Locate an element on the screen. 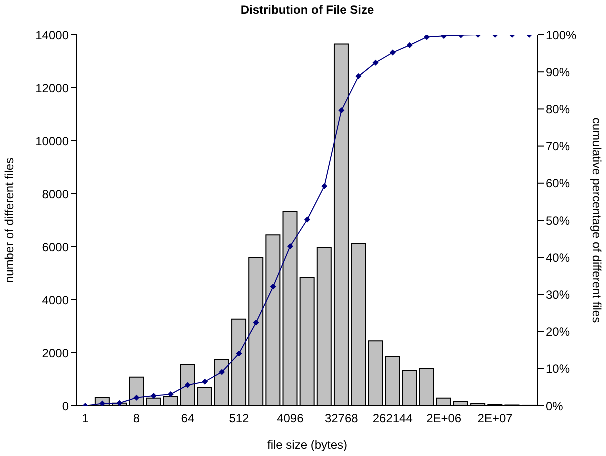  y2-tick-label: 10% is located at coordinates (558, 369).